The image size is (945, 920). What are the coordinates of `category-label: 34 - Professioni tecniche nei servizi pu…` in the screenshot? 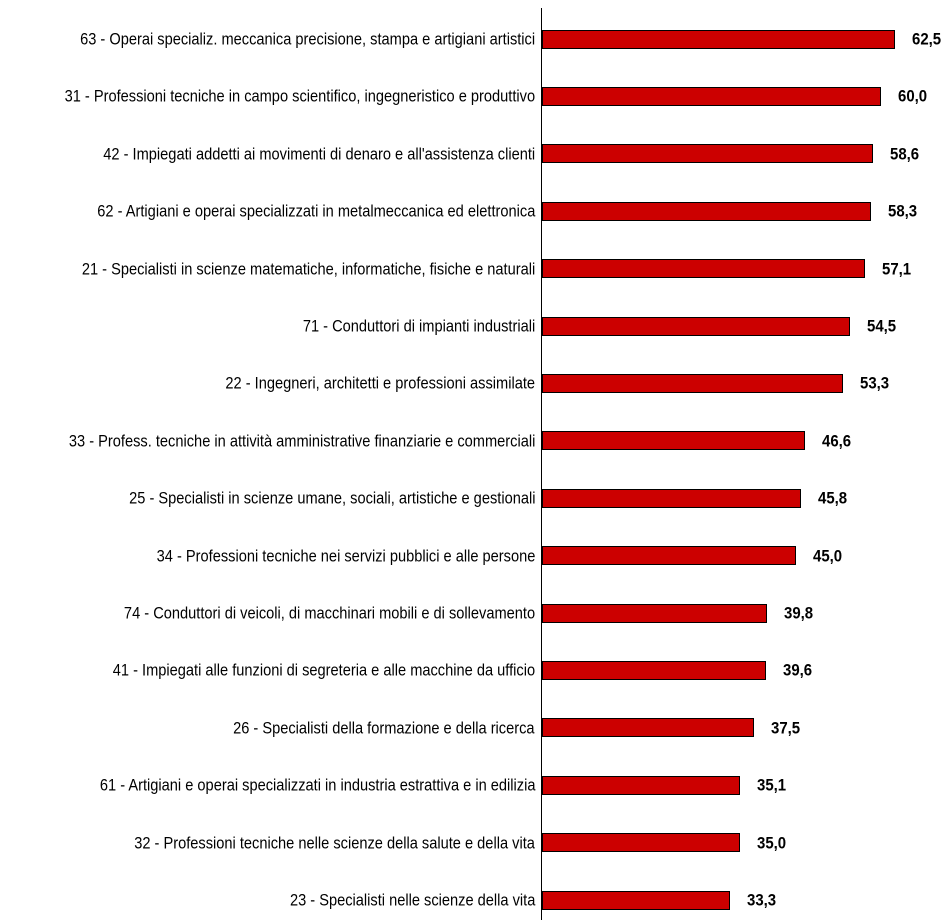 It's located at (345, 555).